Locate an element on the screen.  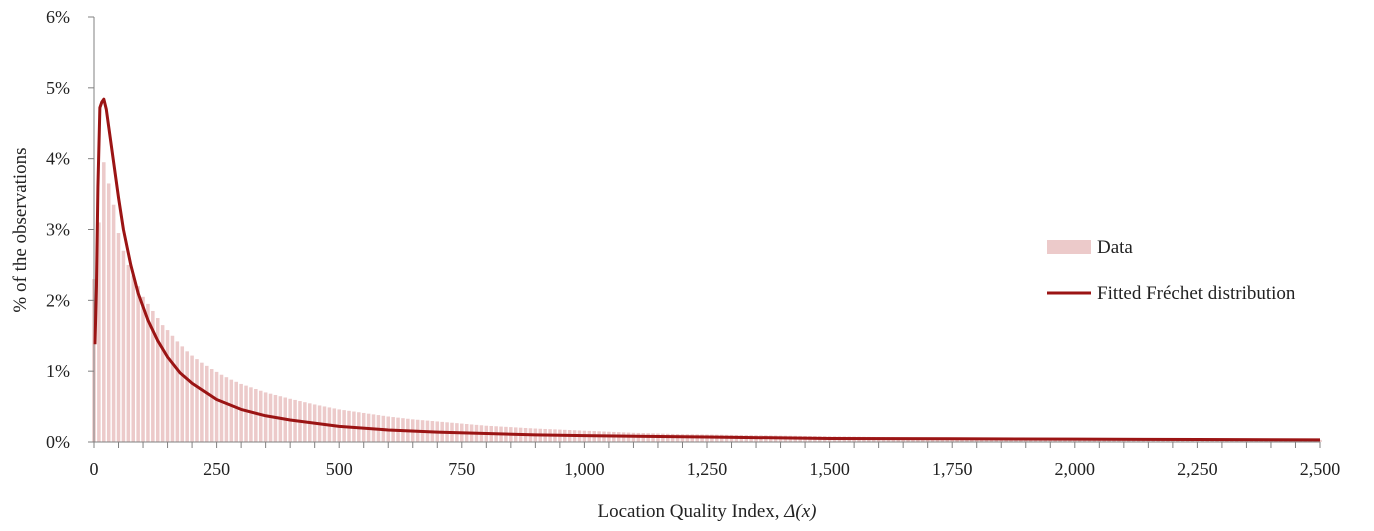
y-tick-label: 1% is located at coordinates (58, 371).